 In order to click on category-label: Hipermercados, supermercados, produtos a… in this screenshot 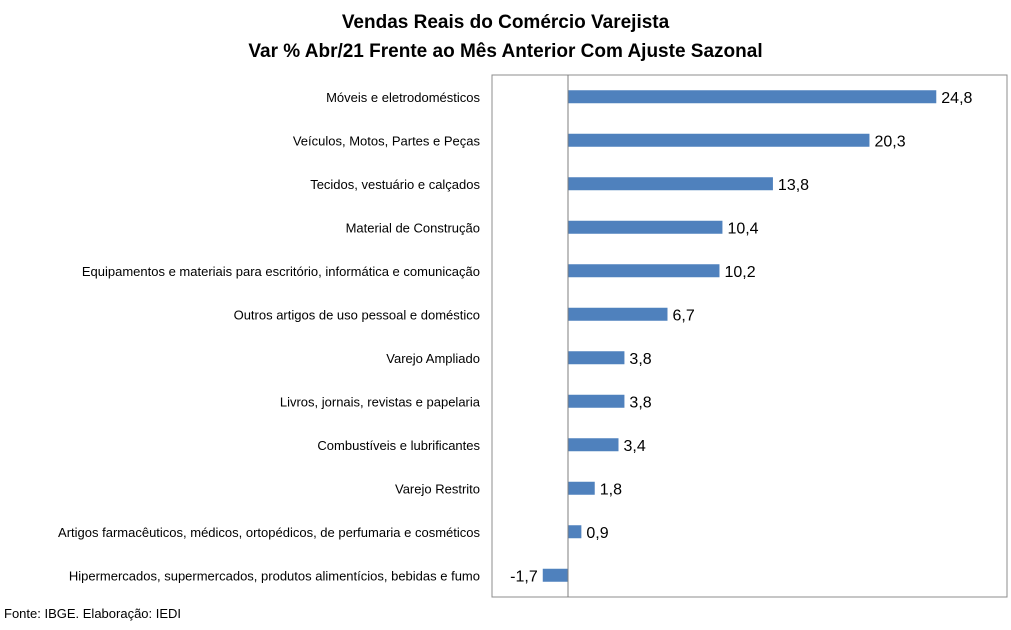, I will do `click(274, 575)`.